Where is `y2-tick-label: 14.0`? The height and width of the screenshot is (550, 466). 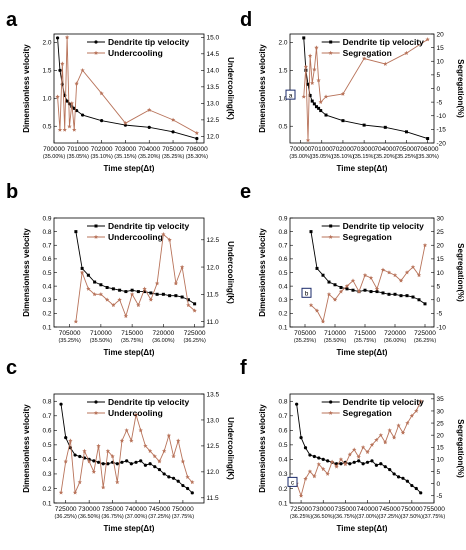 y2-tick-label: 14.0 is located at coordinates (213, 71).